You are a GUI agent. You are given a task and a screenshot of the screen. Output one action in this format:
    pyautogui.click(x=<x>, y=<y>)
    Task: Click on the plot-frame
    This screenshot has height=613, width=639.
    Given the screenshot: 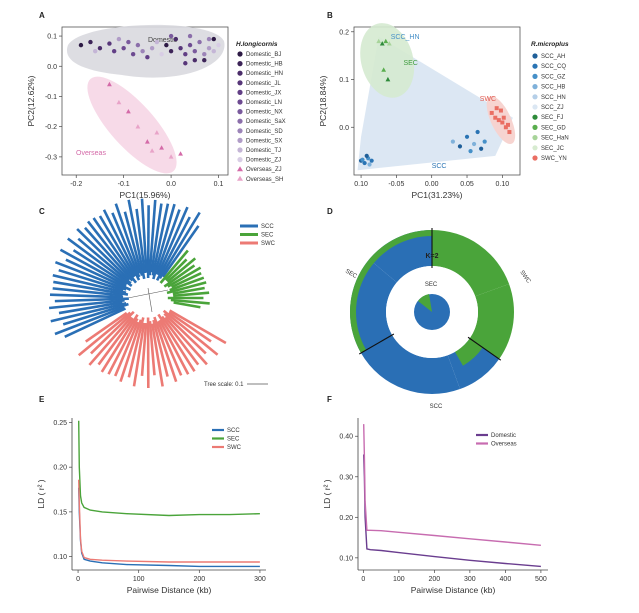 What is the action you would take?
    pyautogui.click(x=437, y=101)
    